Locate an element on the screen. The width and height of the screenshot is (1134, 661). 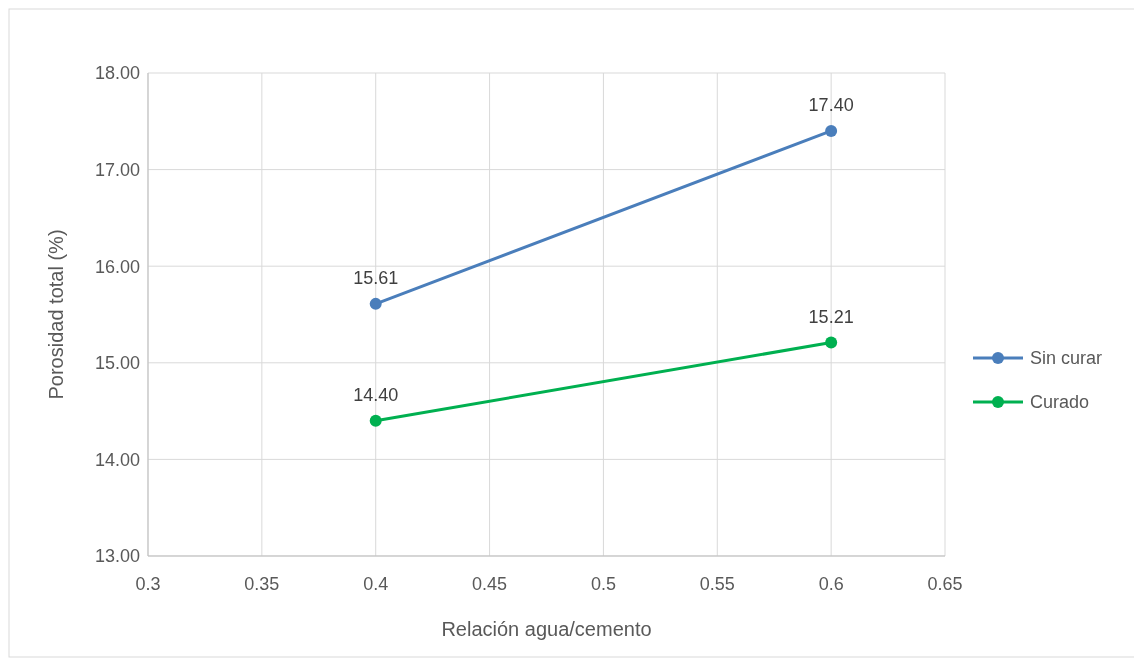
y-axis-title: Porosidad total (%) is located at coordinates (56, 314).